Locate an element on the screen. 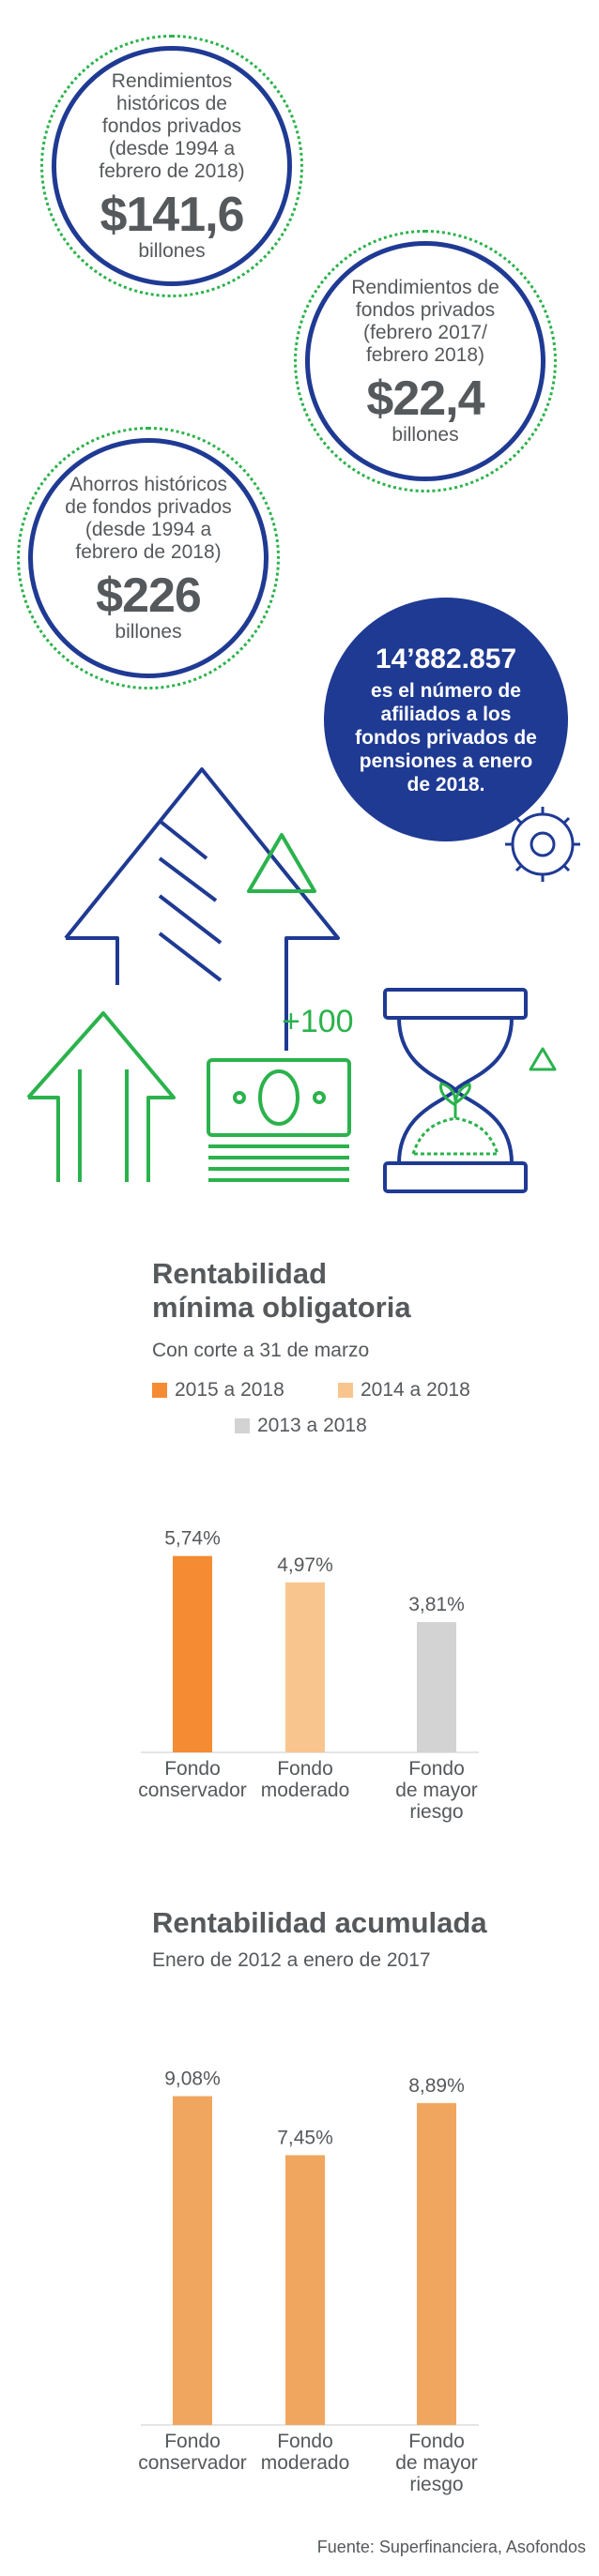 The height and width of the screenshot is (2576, 599). small-arrow-icon is located at coordinates (101, 1096).